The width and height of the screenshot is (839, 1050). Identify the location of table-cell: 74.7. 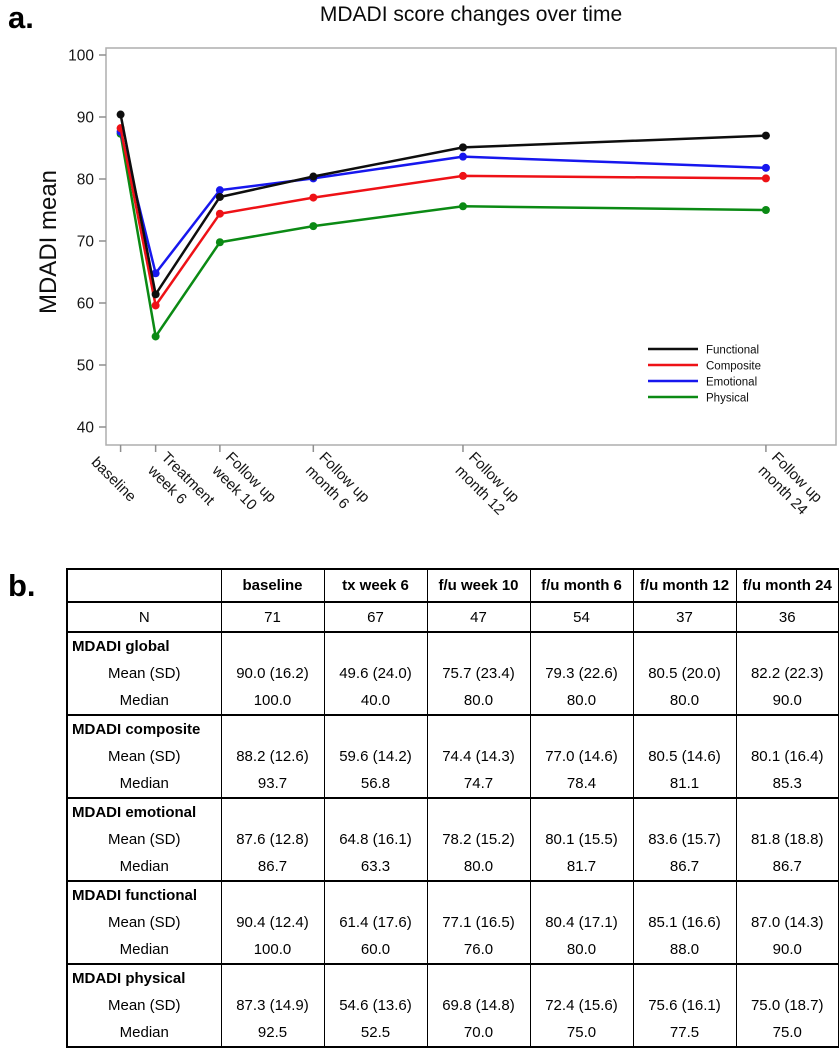
(478, 784).